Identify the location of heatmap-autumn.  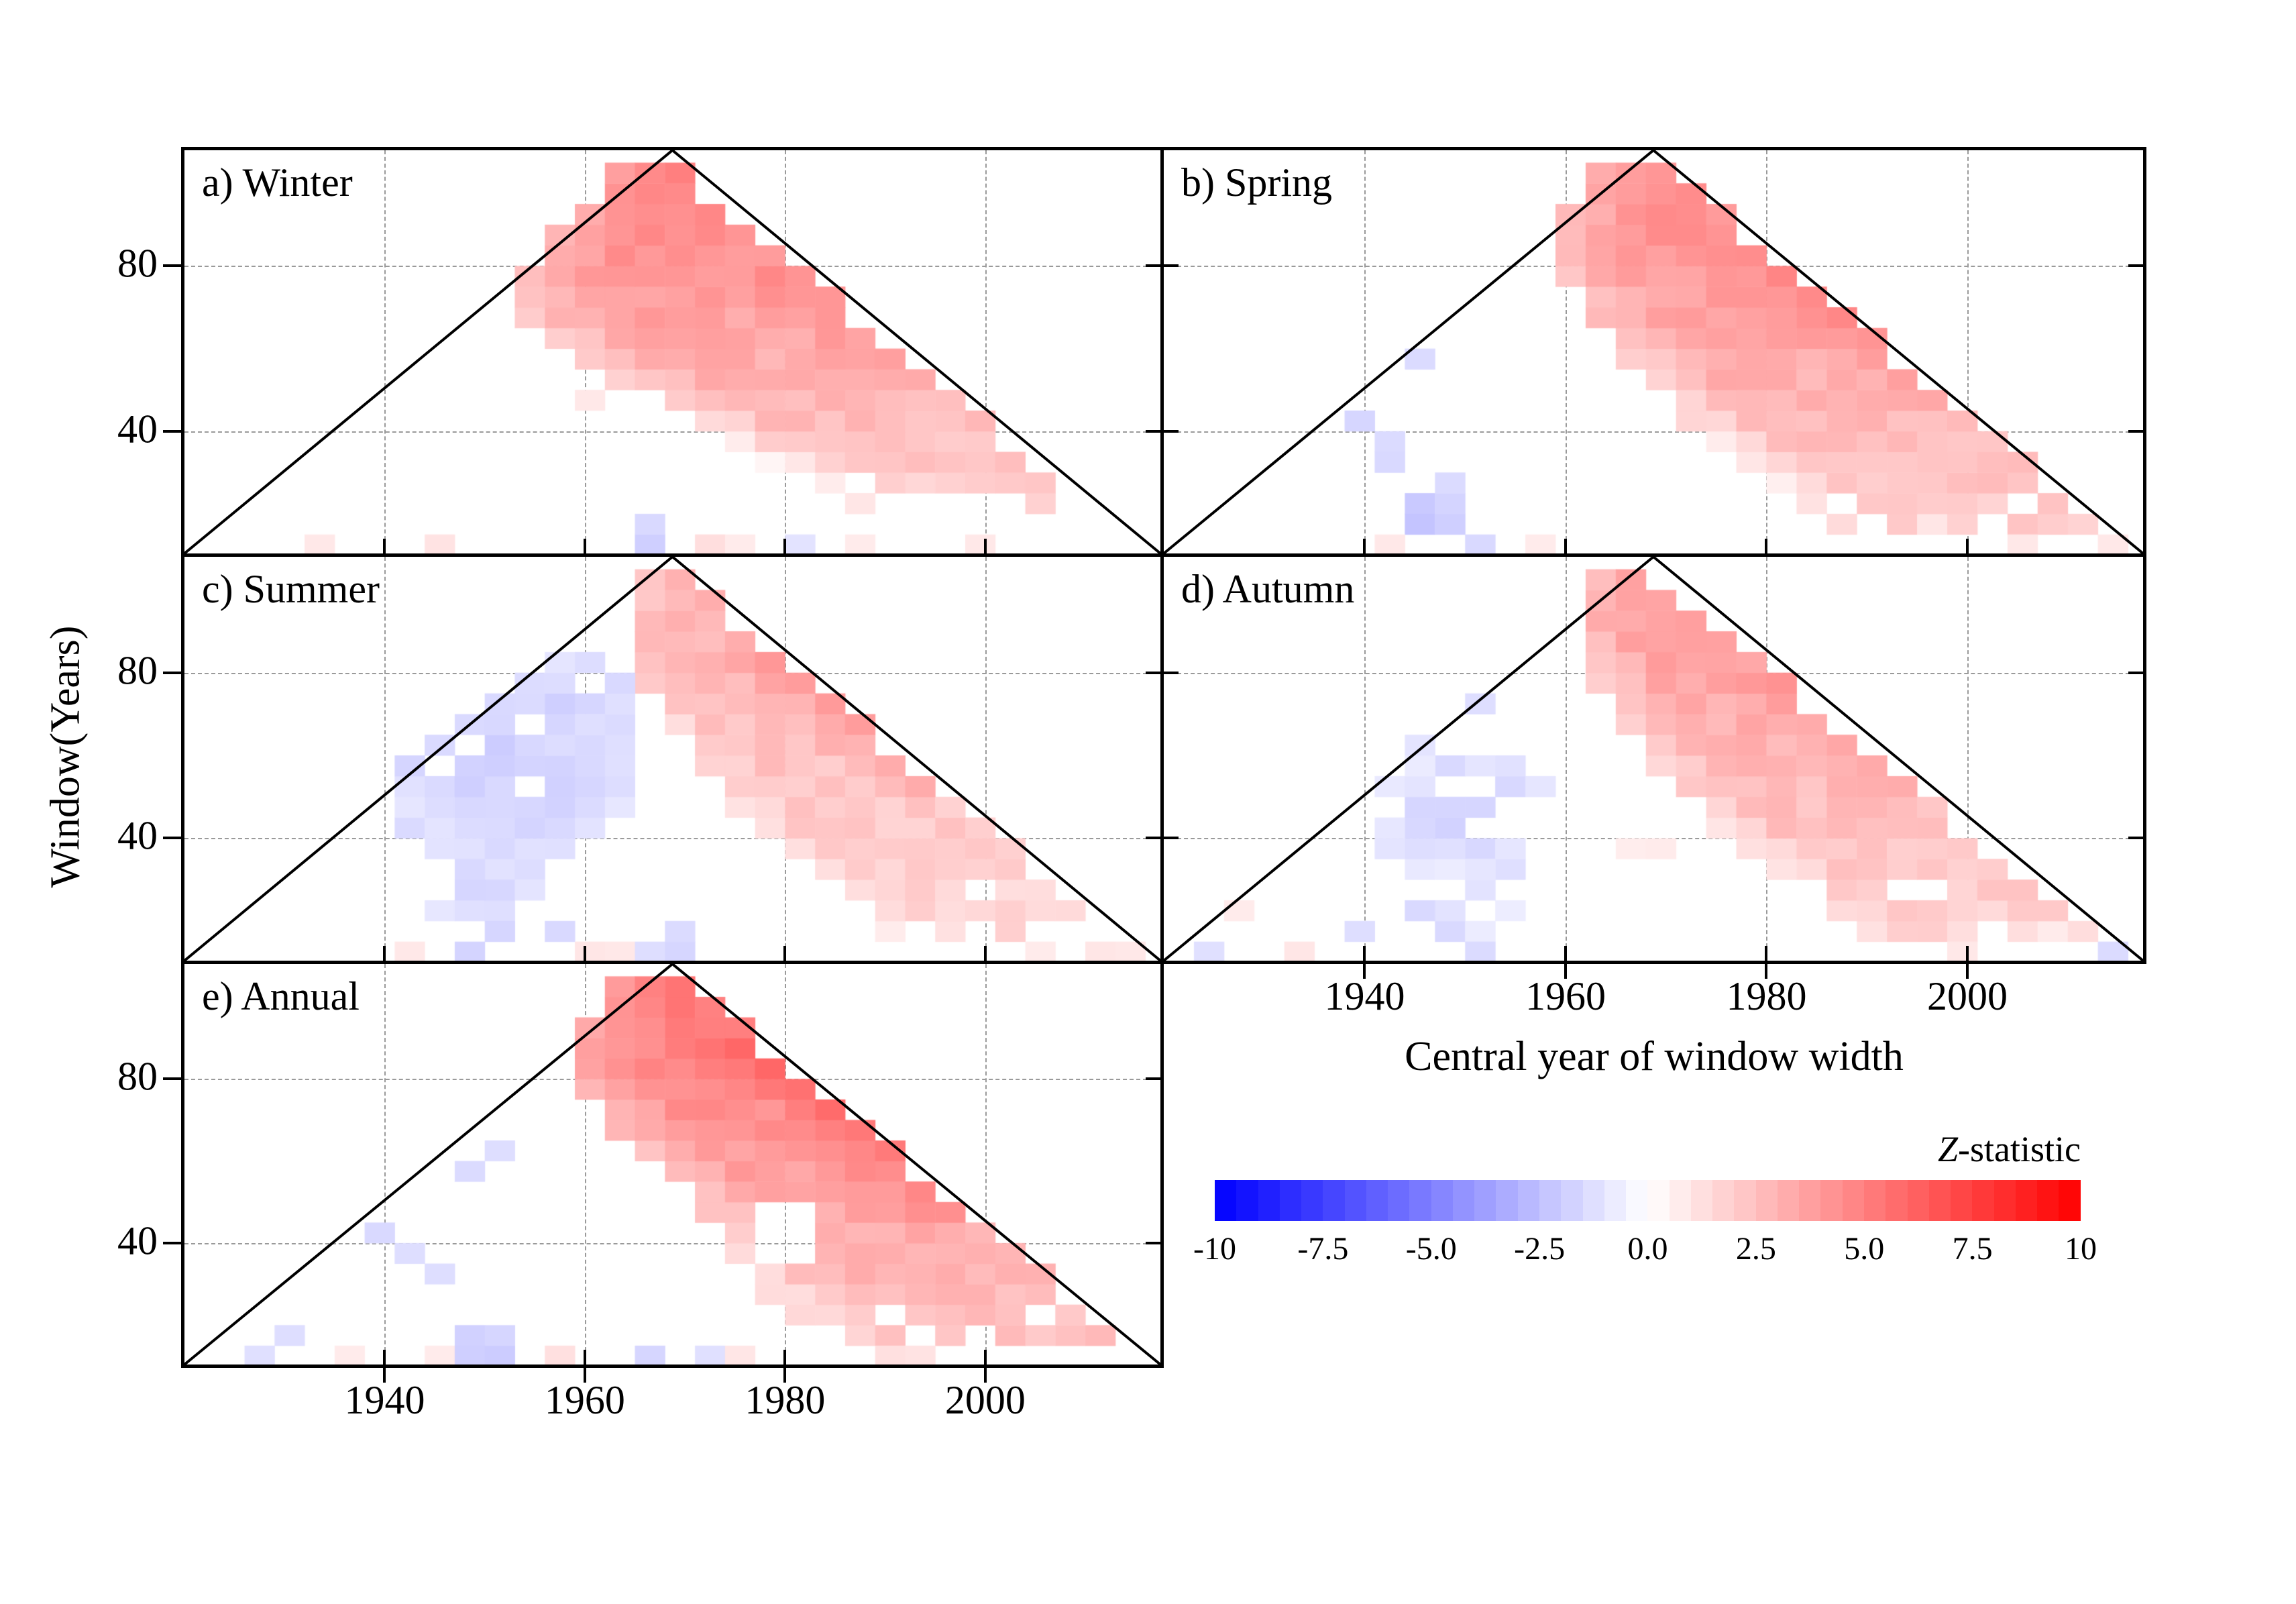
(1653, 759).